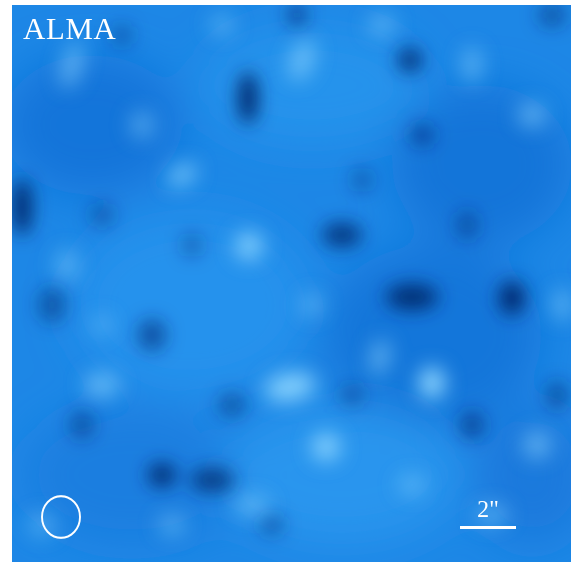 This screenshot has height=566, width=581. What do you see at coordinates (61, 517) in the screenshot?
I see `beam-ellipse` at bounding box center [61, 517].